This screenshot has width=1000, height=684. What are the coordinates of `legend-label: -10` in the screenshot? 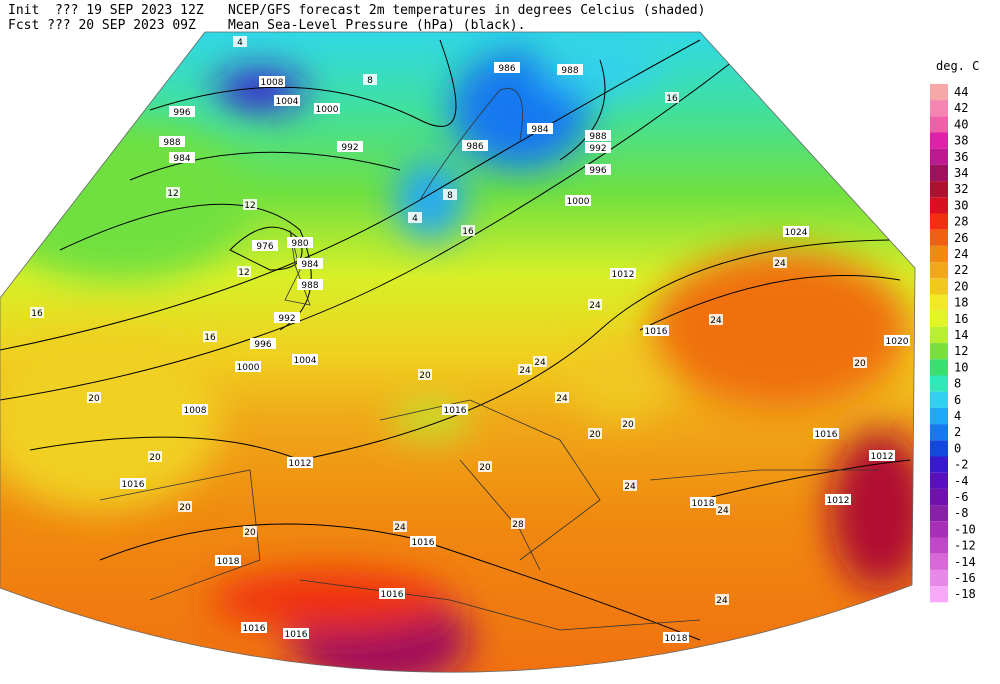 It's located at (965, 529).